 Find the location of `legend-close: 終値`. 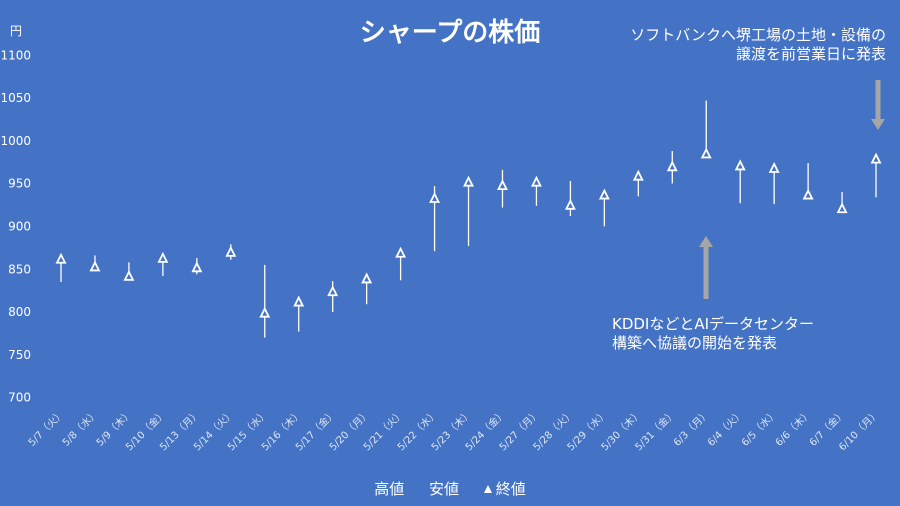

legend-close: 終値 is located at coordinates (504, 489).